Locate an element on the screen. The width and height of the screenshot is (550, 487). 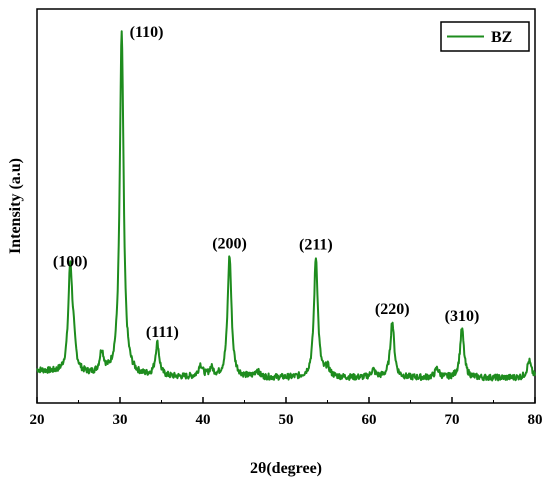
peak-label: (110) is located at coordinates (147, 32).